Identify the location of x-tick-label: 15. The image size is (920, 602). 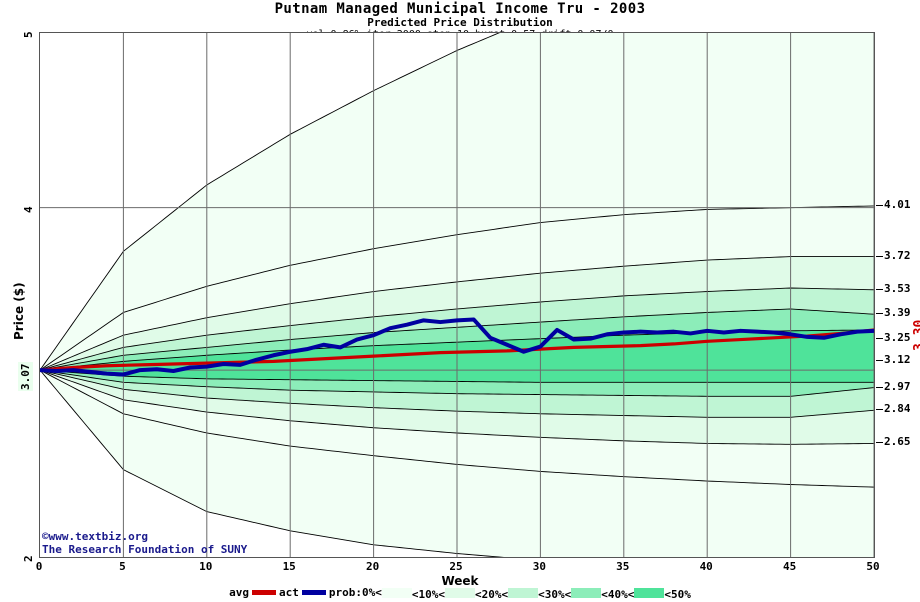
(289, 566).